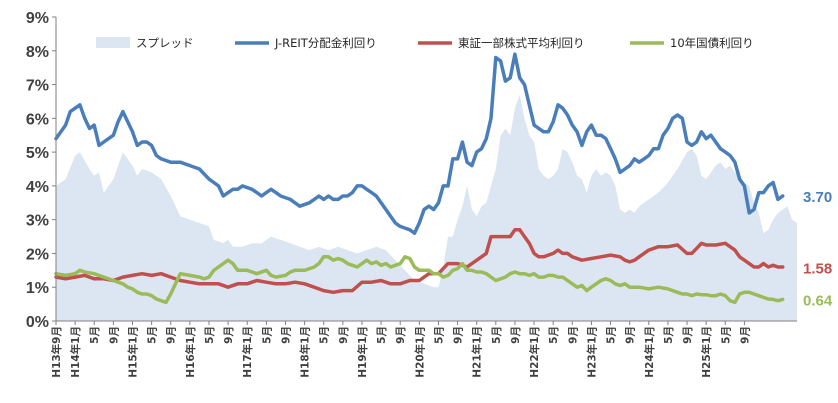 The image size is (838, 403). What do you see at coordinates (37, 119) in the screenshot?
I see `y-tick-label: 6%` at bounding box center [37, 119].